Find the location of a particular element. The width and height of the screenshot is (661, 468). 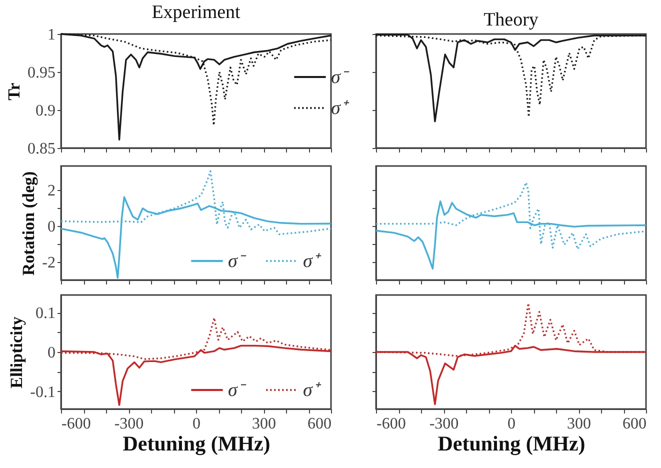

y-tick-label: -2 is located at coordinates (49, 263).